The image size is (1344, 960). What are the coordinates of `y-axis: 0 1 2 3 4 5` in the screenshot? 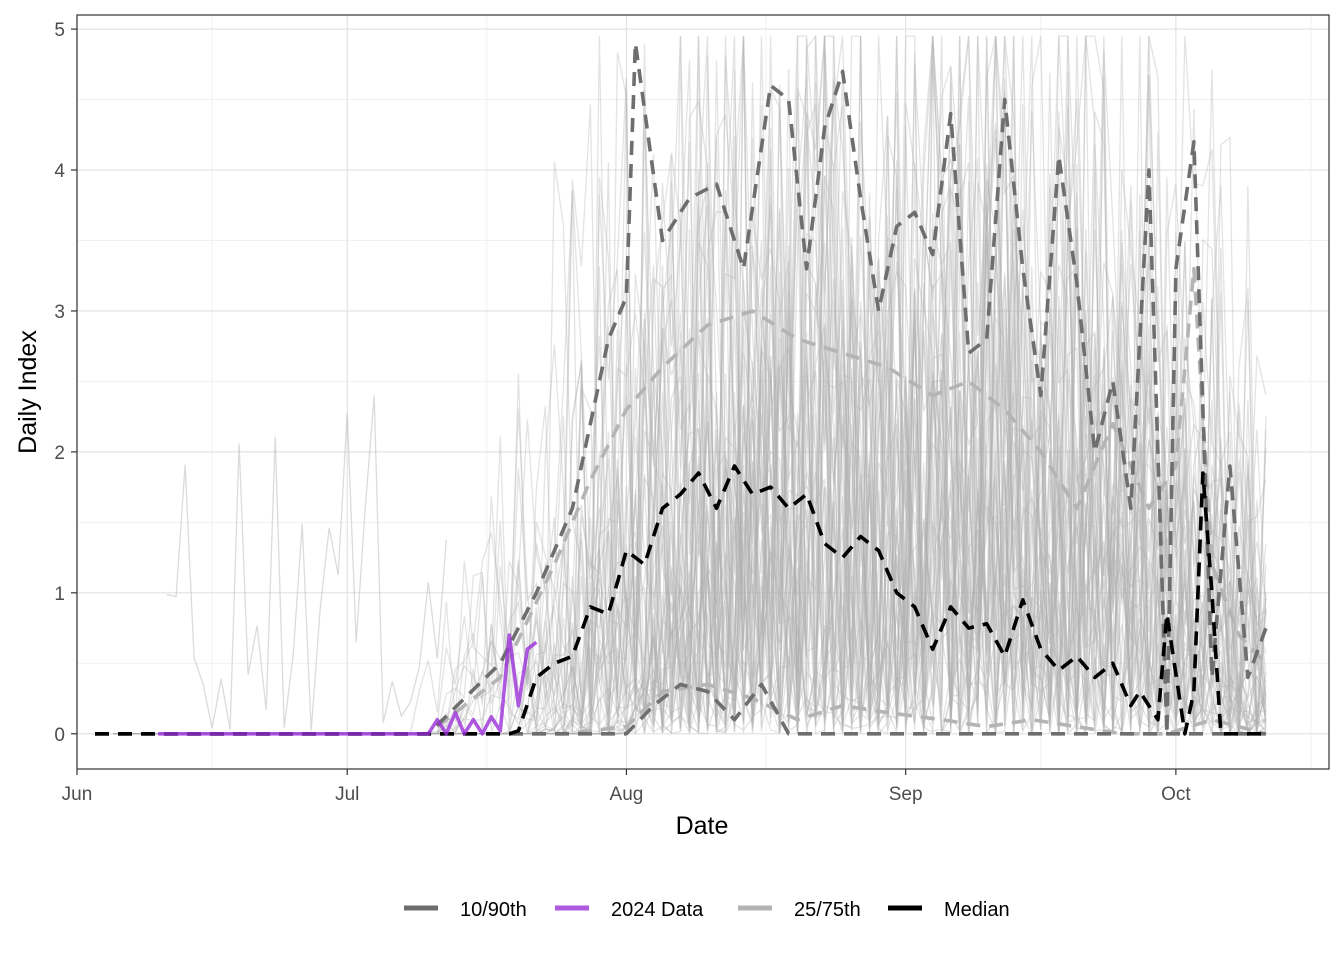 It's located at (65, 383).